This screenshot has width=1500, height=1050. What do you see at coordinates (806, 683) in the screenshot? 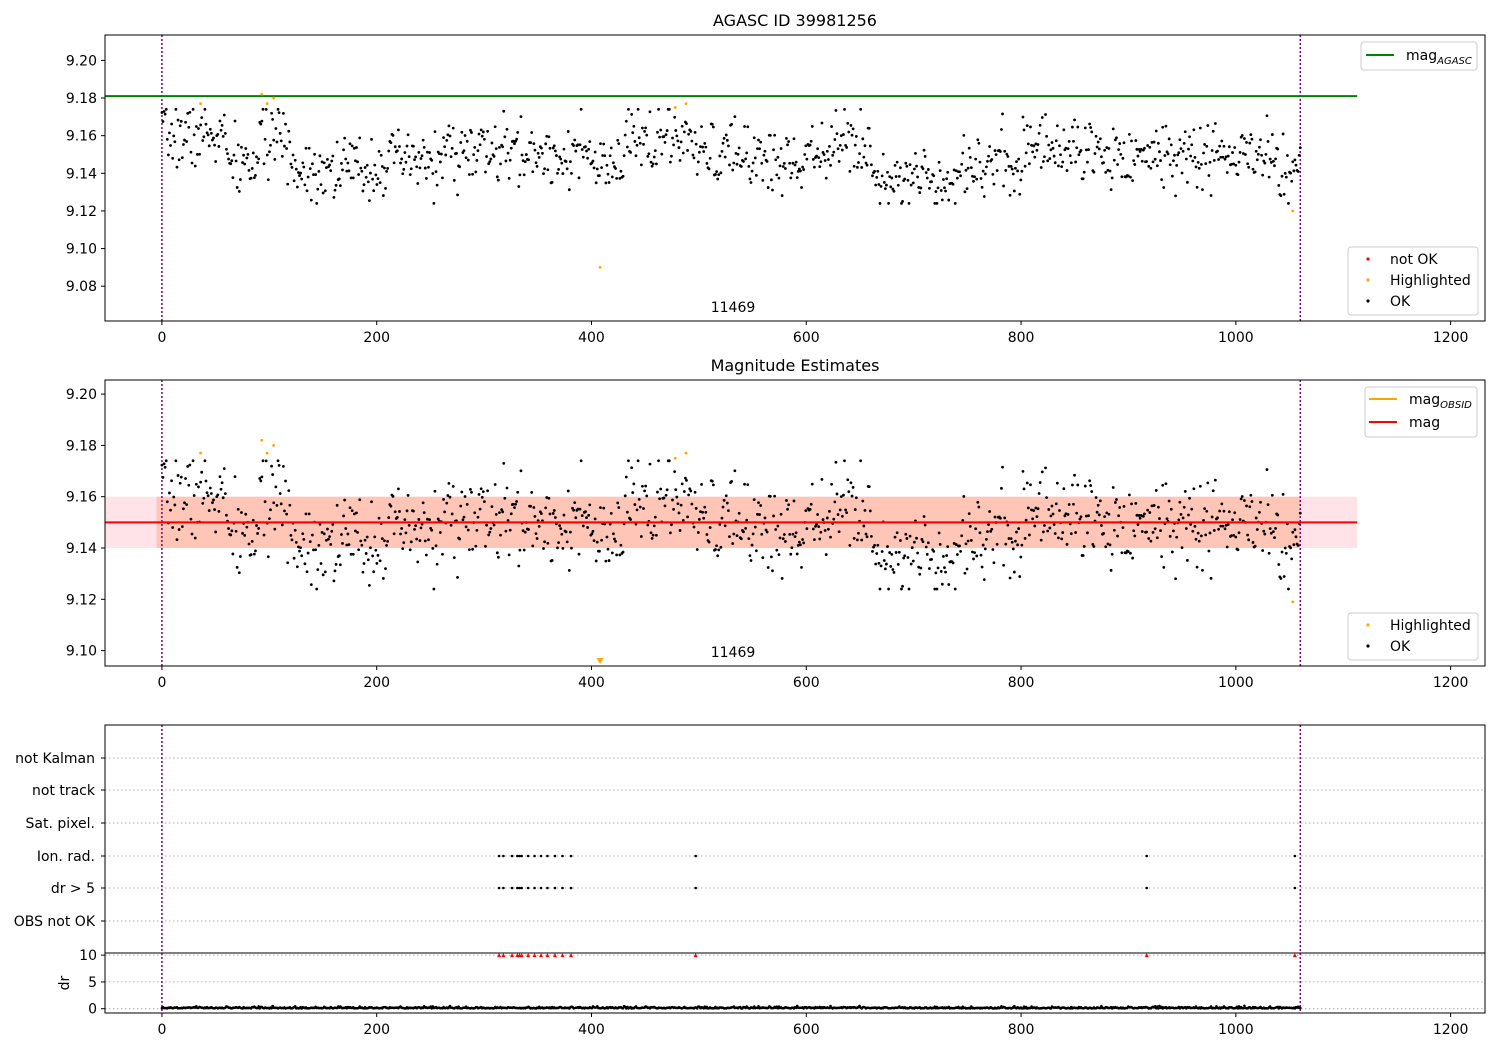
I see `x-tick-label: 600` at bounding box center [806, 683].